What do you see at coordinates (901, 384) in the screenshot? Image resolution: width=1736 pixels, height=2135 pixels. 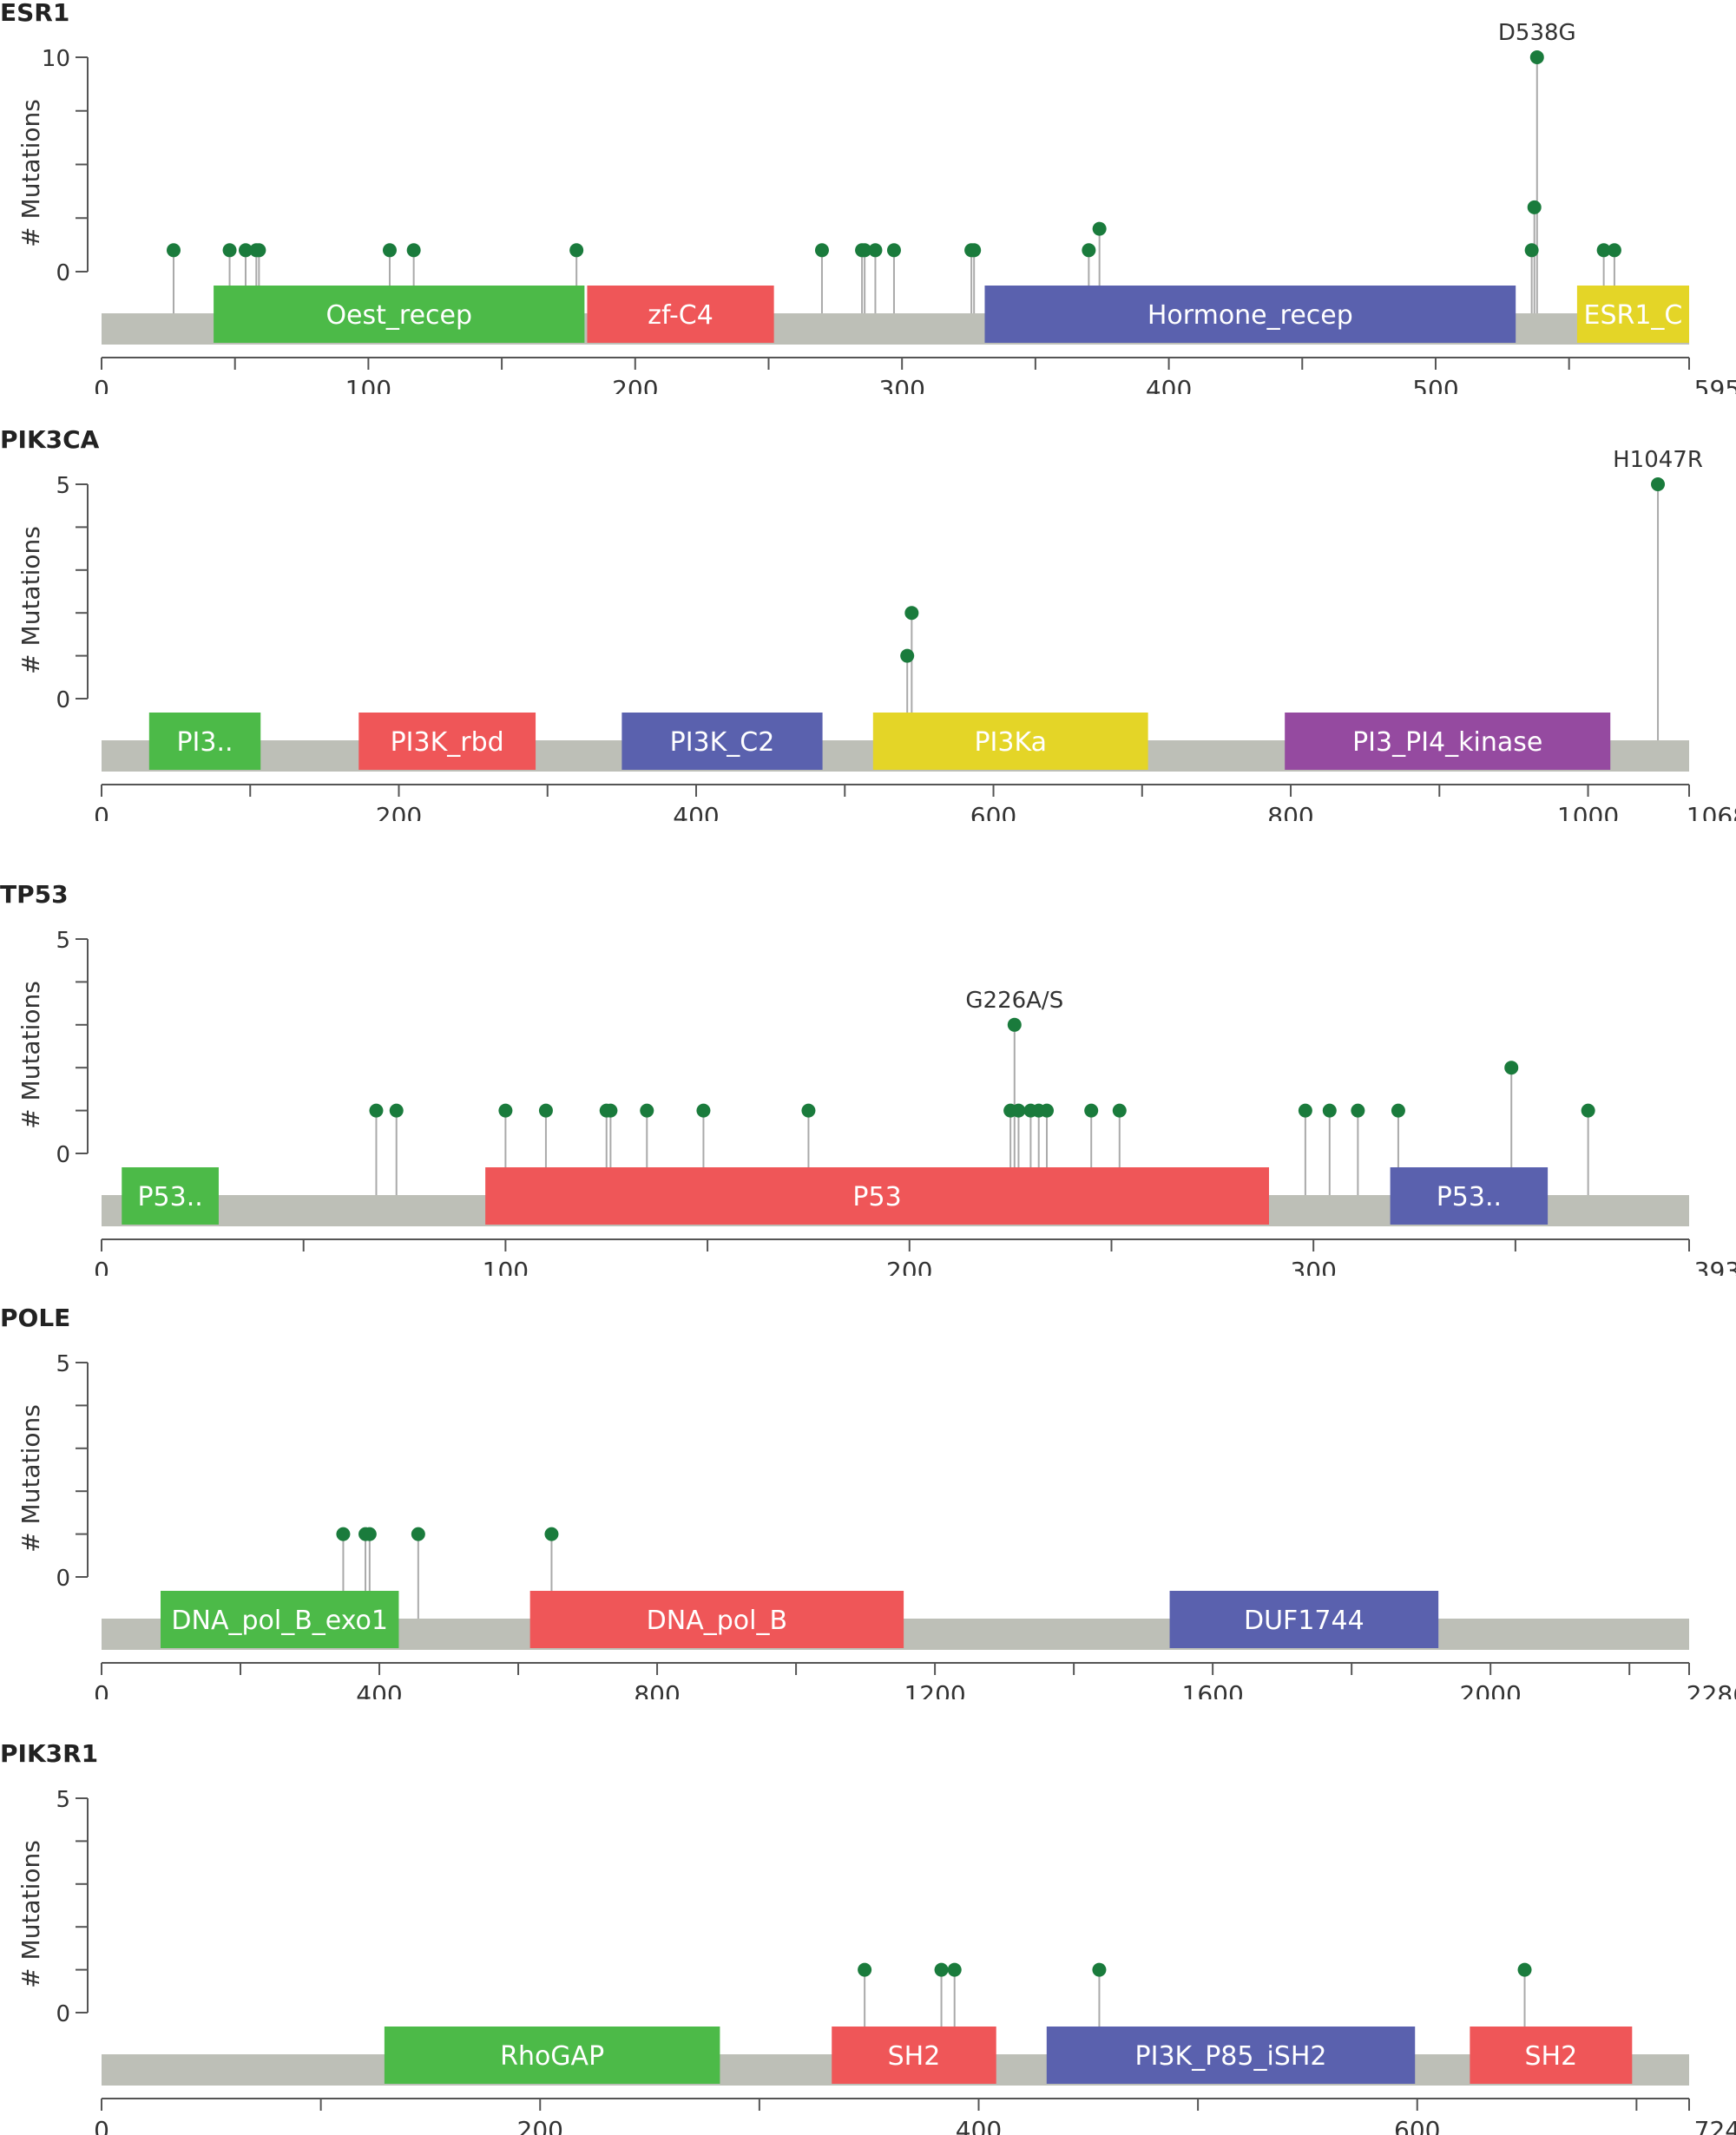 I see `x-tick-label: 300` at bounding box center [901, 384].